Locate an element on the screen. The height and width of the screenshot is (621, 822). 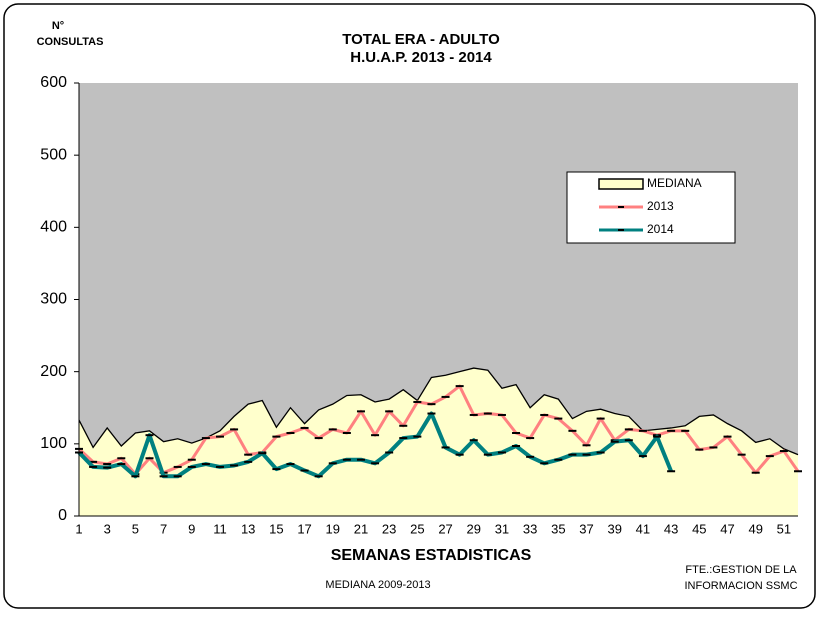
x-tick-label: 37 is located at coordinates (586, 528).